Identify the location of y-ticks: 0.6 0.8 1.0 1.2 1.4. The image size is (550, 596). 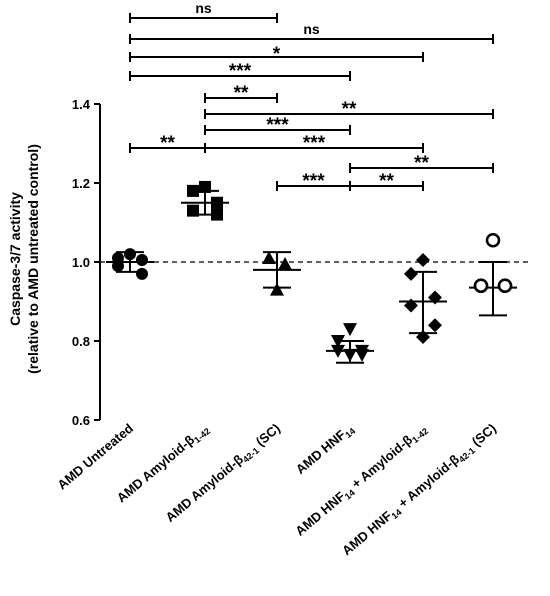
(86, 262).